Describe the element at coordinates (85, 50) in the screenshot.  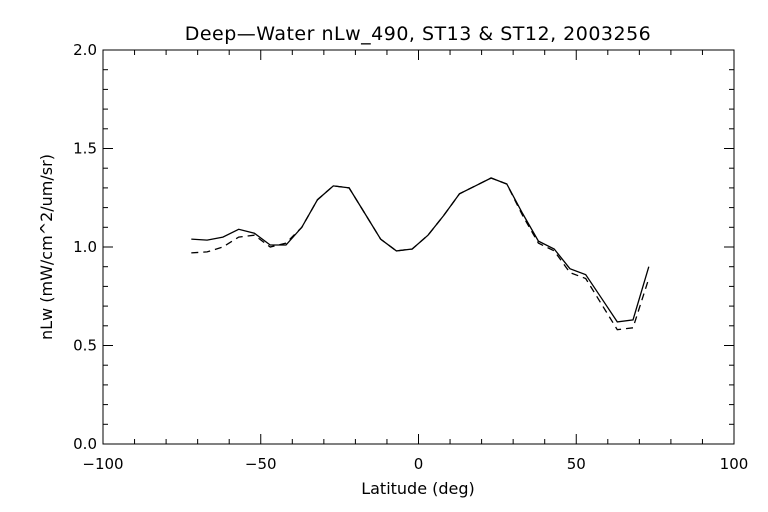
I see `y-tick-label: 2.0` at that location.